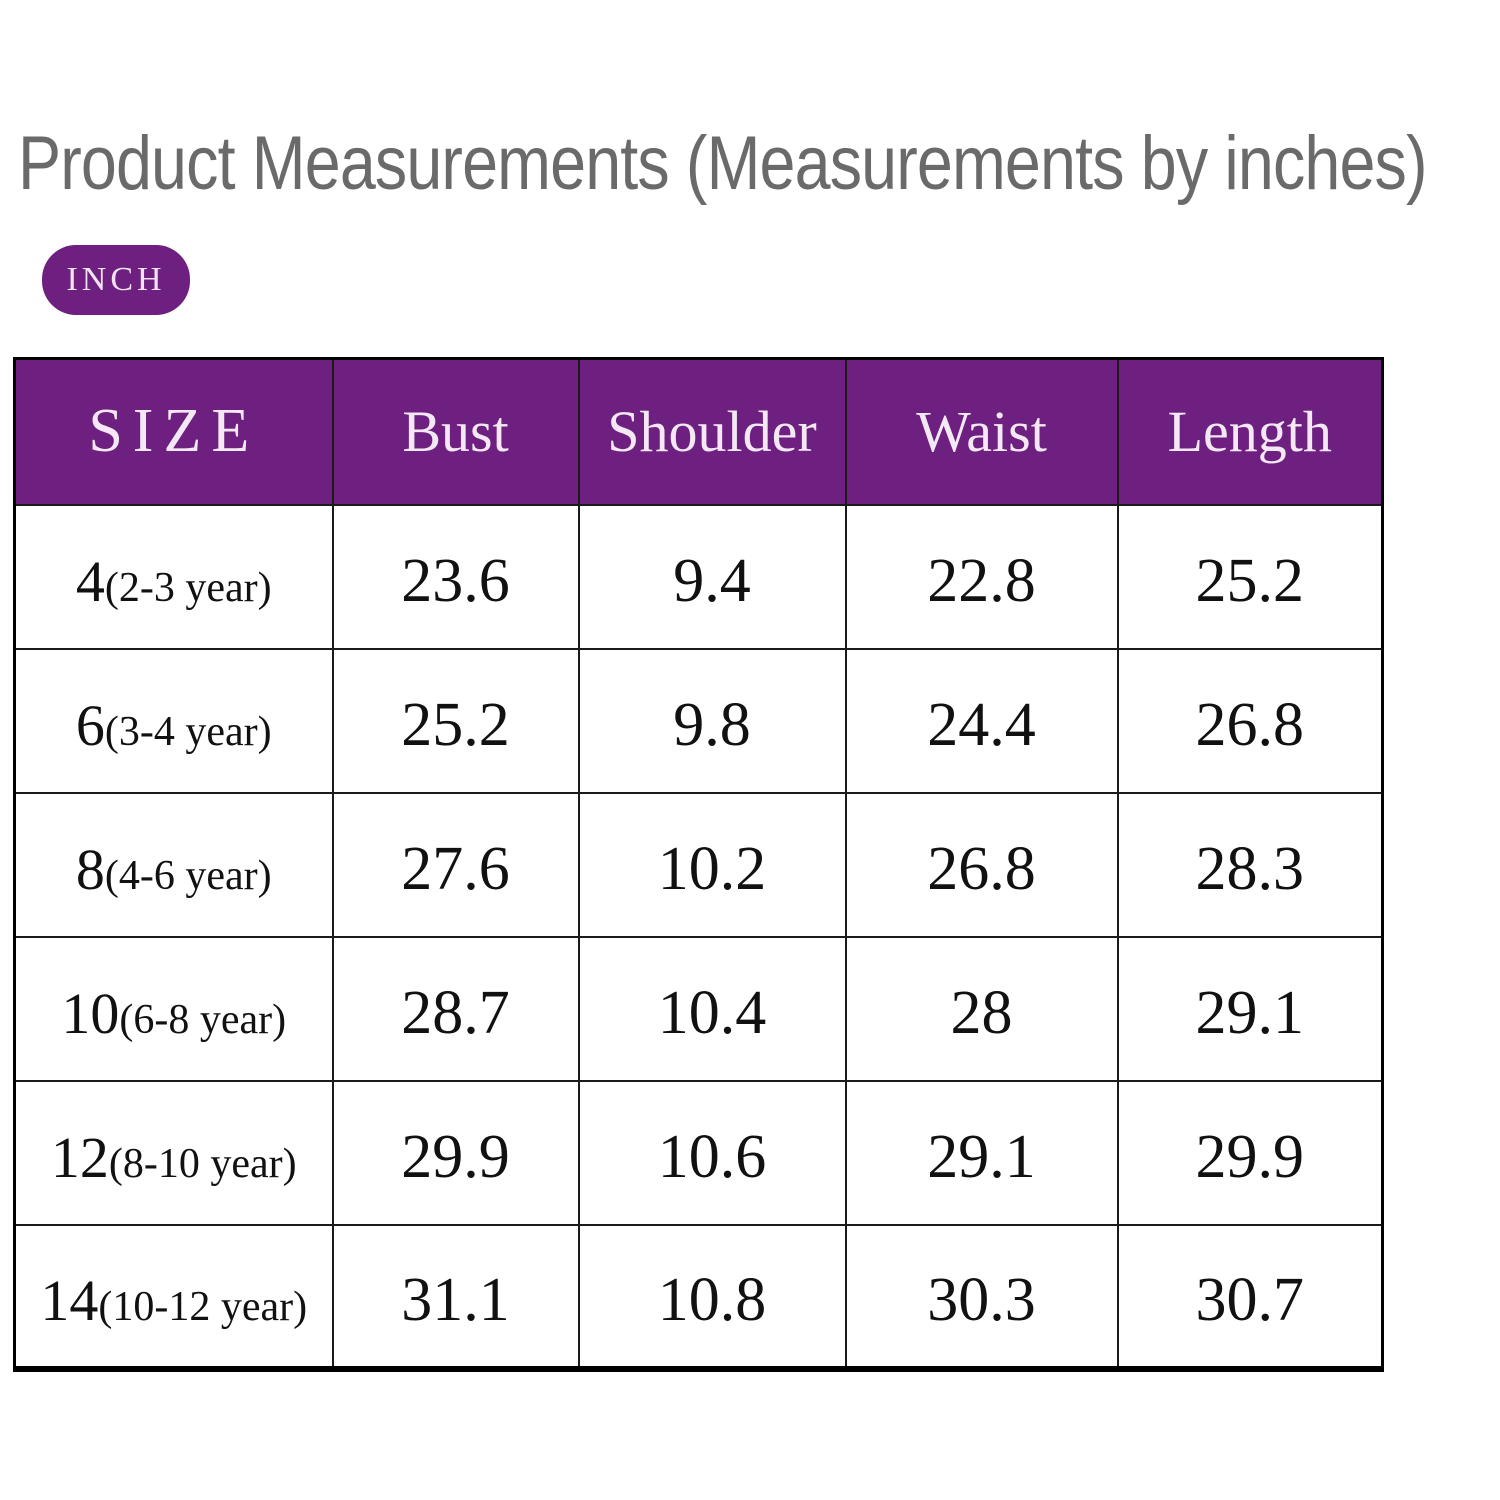  Describe the element at coordinates (90, 869) in the screenshot. I see `size-number: 8` at that location.